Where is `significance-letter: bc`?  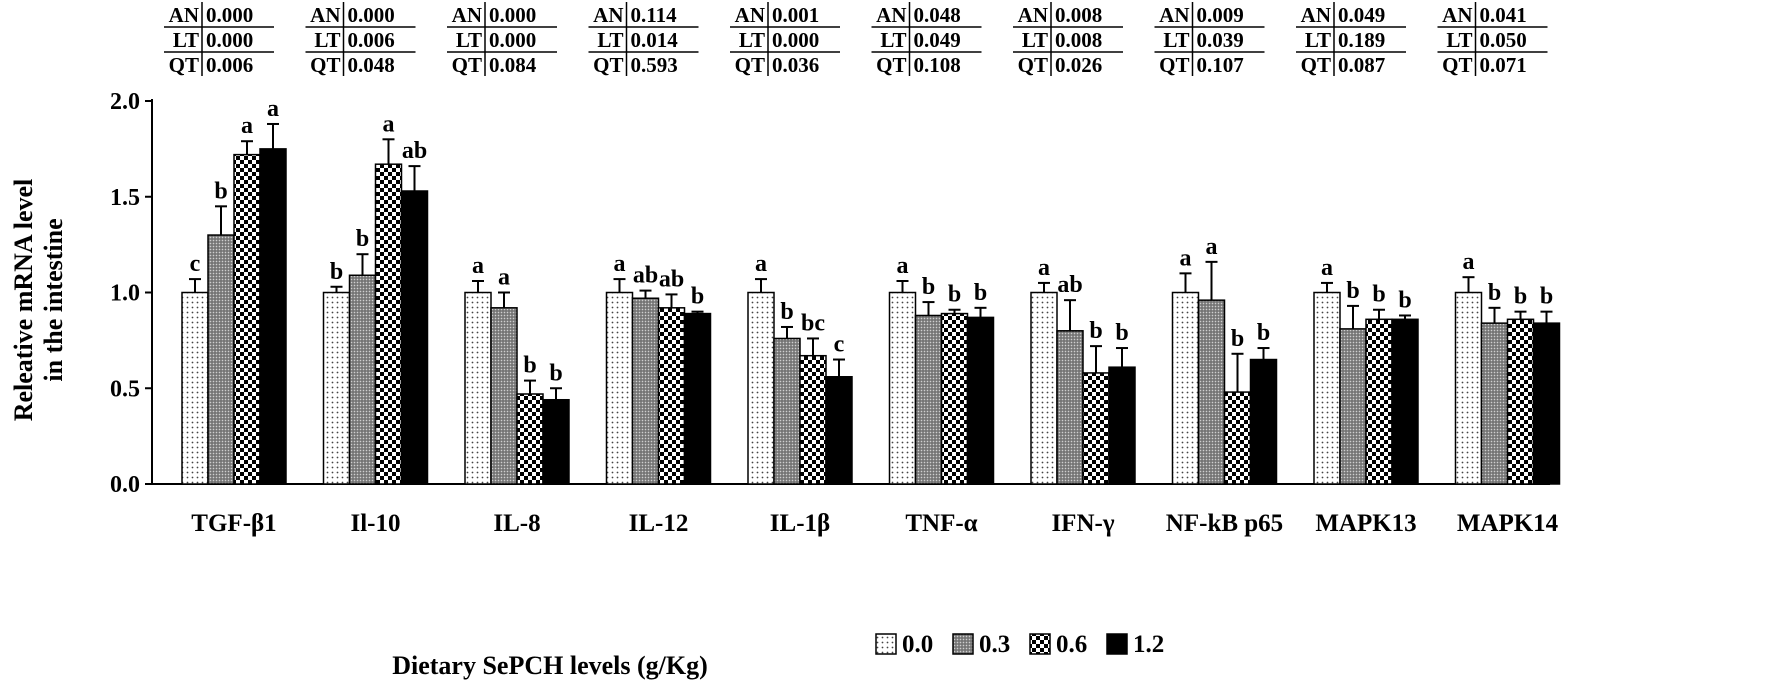 significance-letter: bc is located at coordinates (813, 323).